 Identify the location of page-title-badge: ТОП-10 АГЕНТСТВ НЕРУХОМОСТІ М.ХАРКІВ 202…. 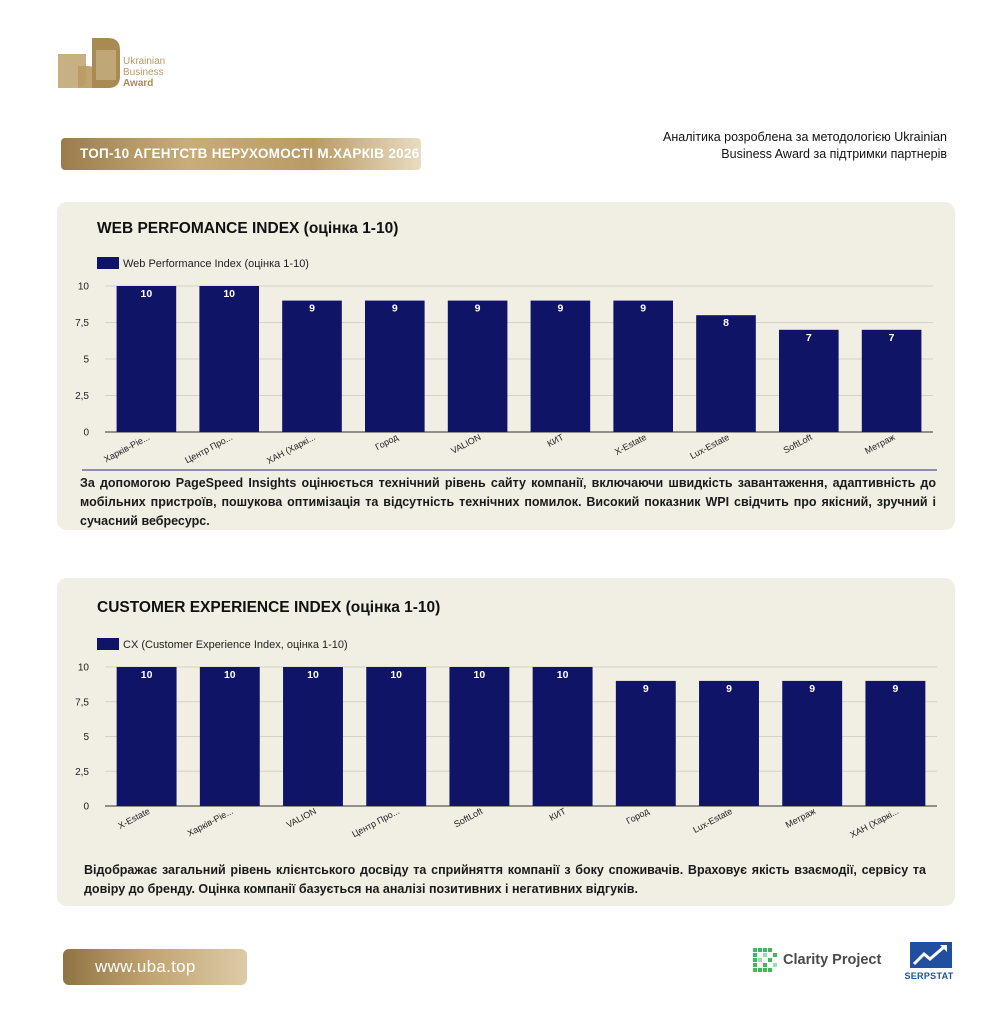
(241, 154).